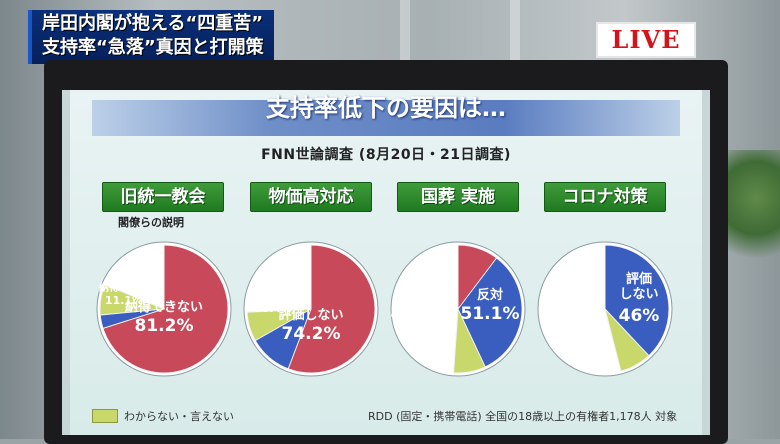 Image resolution: width=780 pixels, height=444 pixels. Describe the element at coordinates (163, 197) in the screenshot. I see `category-label-unification-church: 旧統一教会` at that location.